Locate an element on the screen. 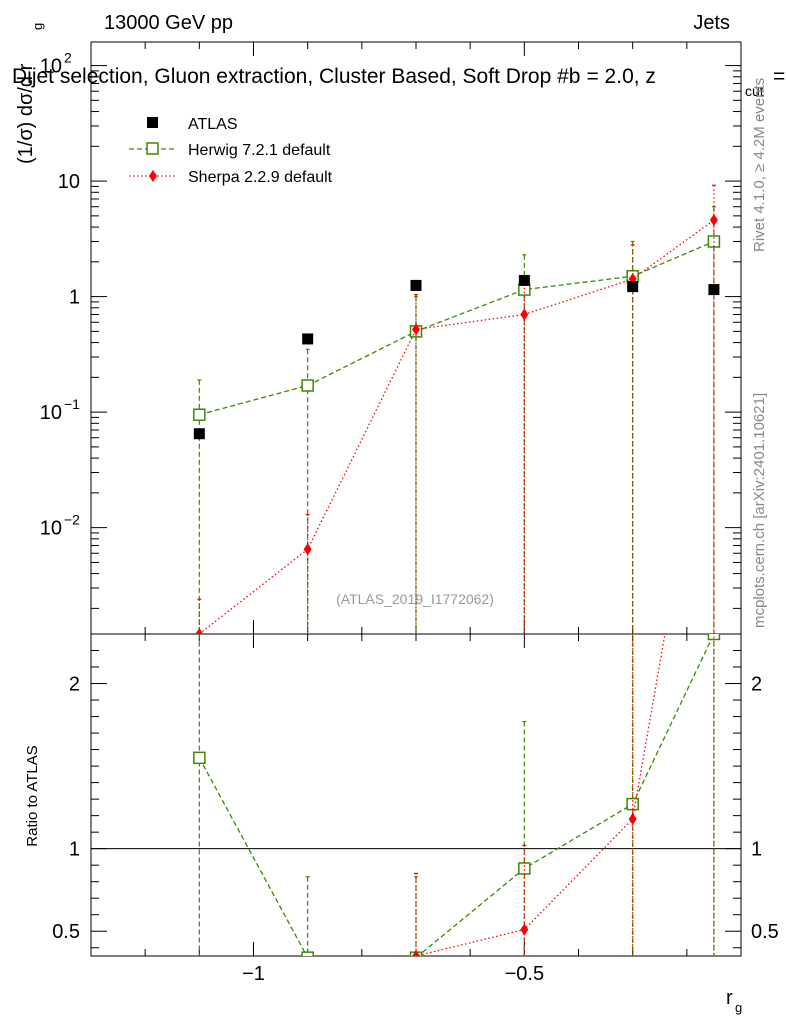 The width and height of the screenshot is (786, 1024). y-main-tick-exponent: 2 is located at coordinates (68, 58).